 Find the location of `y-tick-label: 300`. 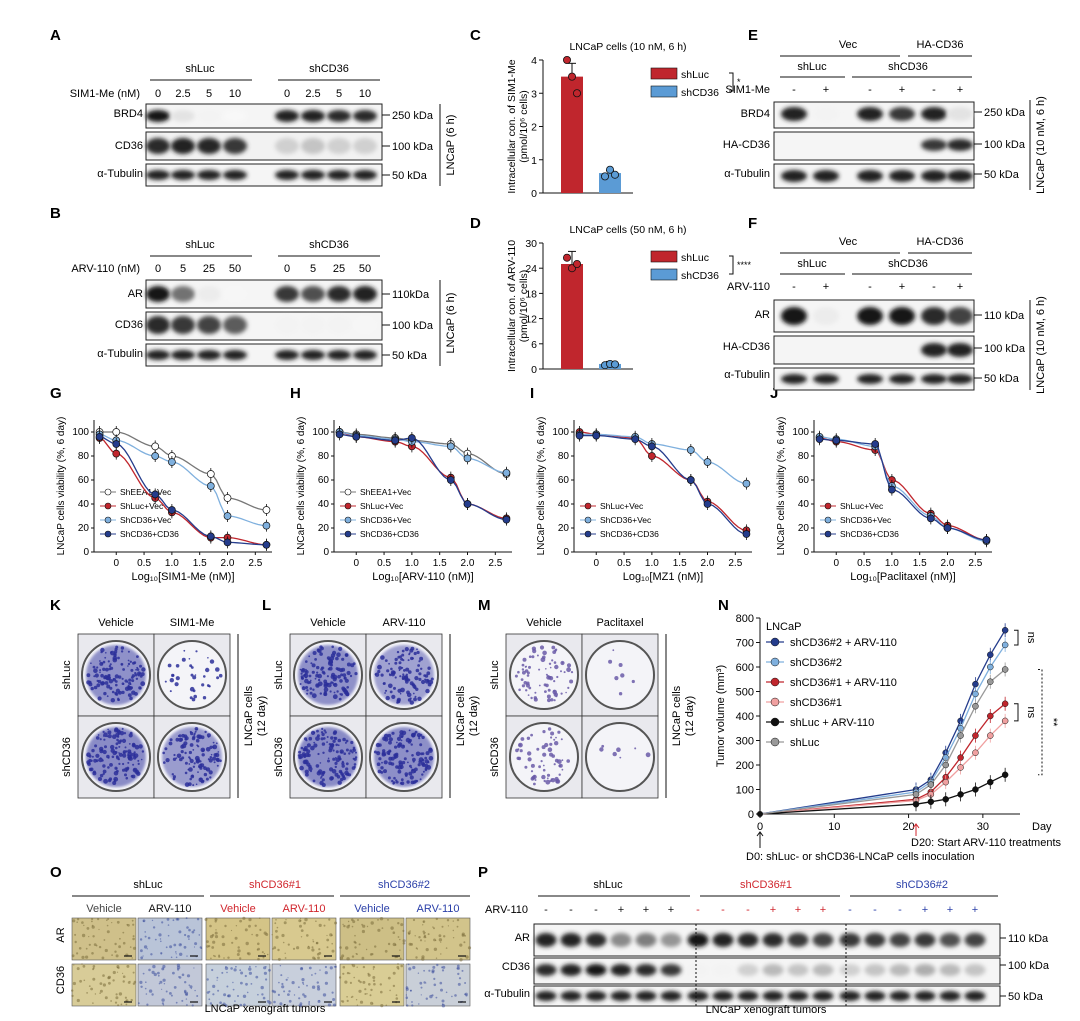

y-tick-label: 300 is located at coordinates (745, 742).